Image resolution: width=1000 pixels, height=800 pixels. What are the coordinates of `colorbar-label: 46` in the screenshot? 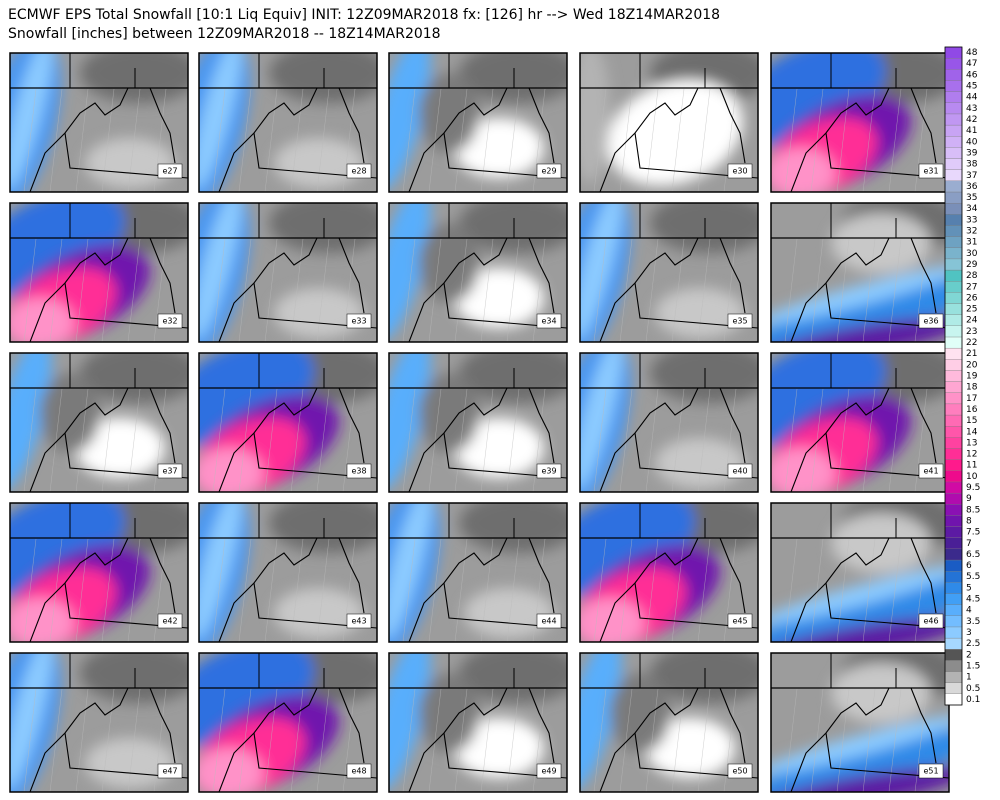 It's located at (972, 75).